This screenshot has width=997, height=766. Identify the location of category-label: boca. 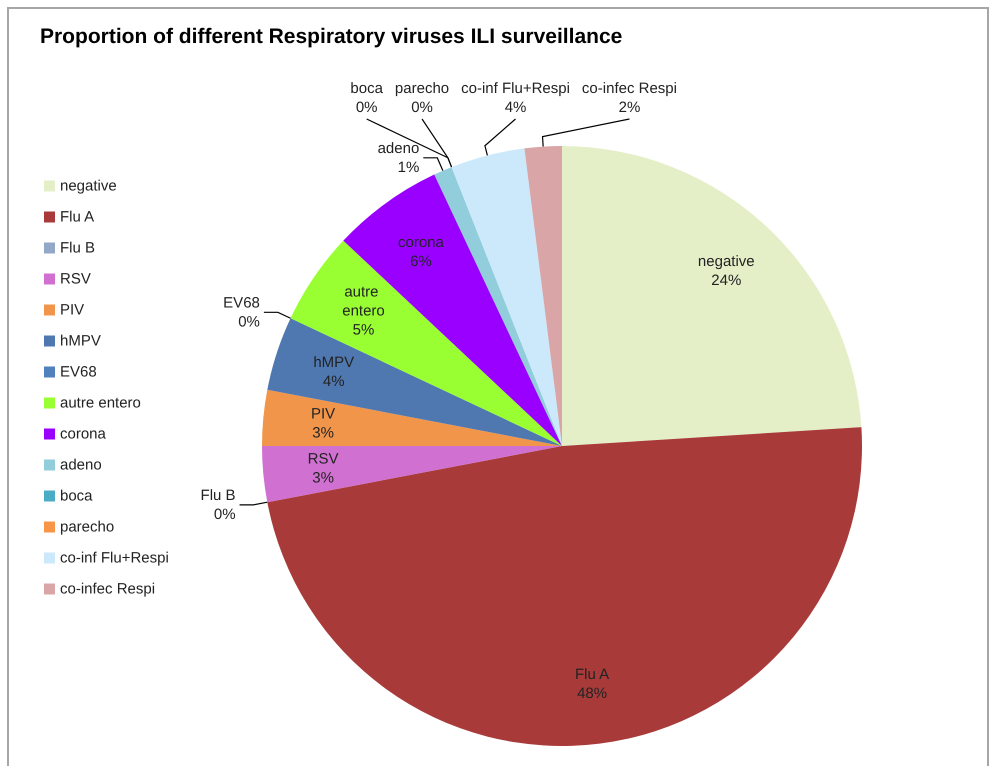
(366, 88).